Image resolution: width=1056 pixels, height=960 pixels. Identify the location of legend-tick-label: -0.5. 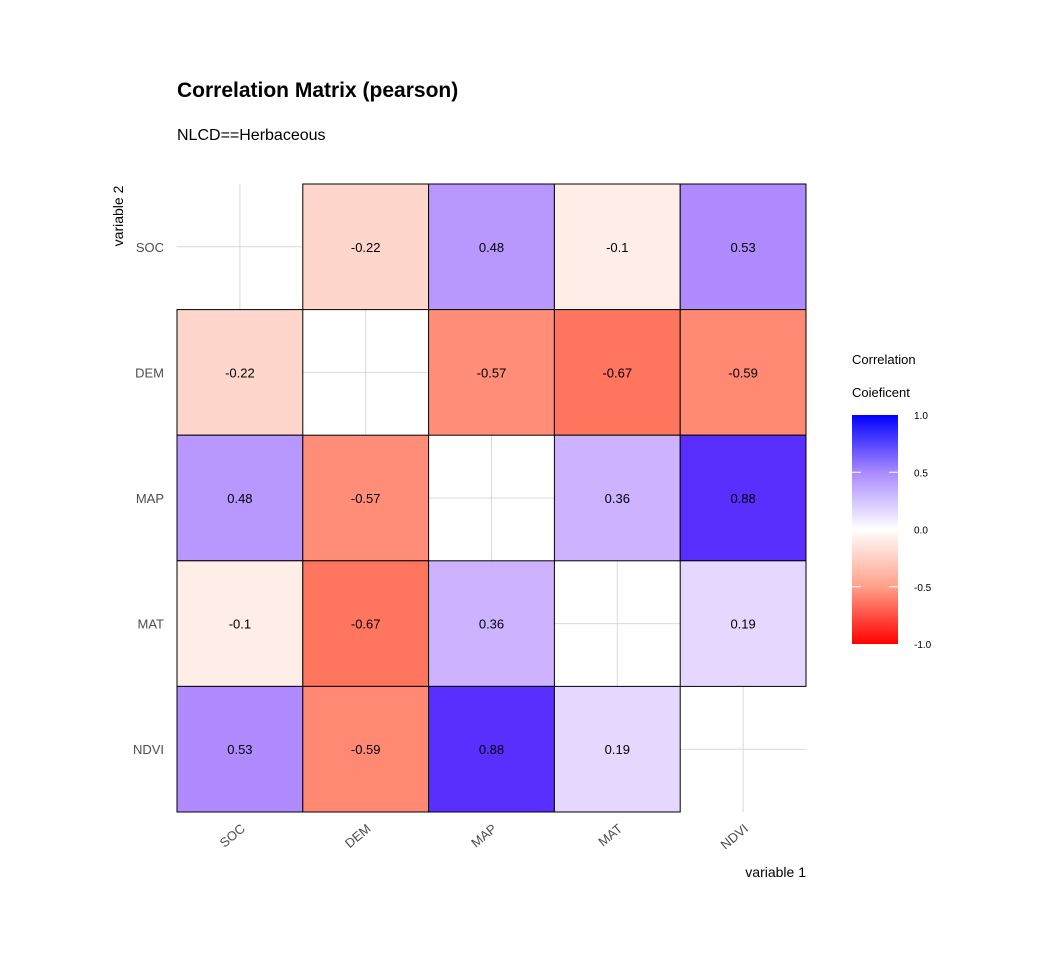
(923, 588).